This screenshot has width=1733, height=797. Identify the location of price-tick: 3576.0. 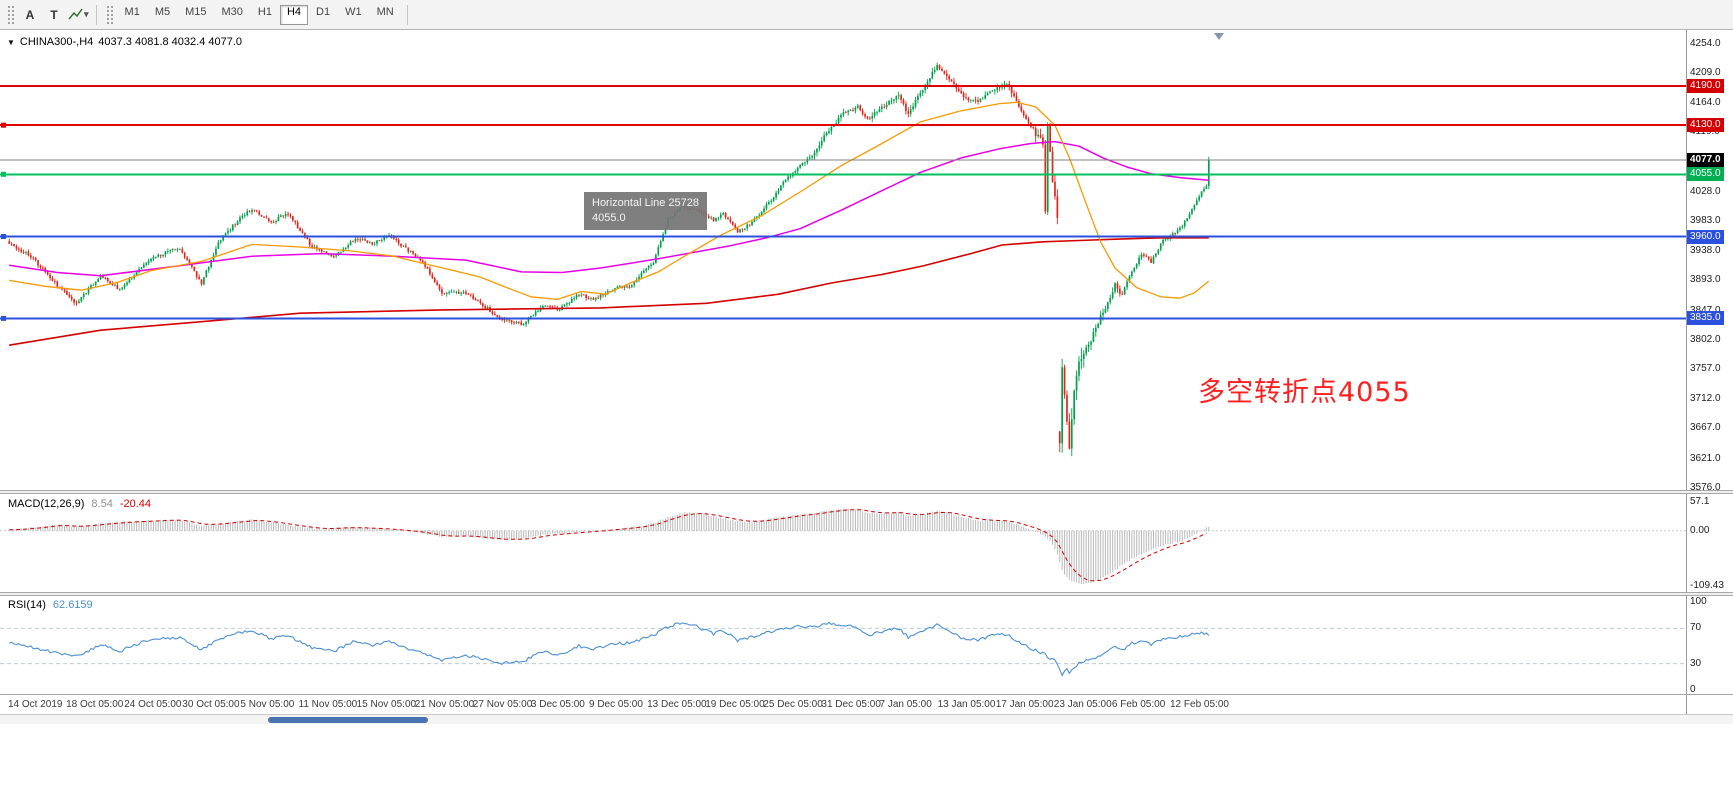
(1705, 487).